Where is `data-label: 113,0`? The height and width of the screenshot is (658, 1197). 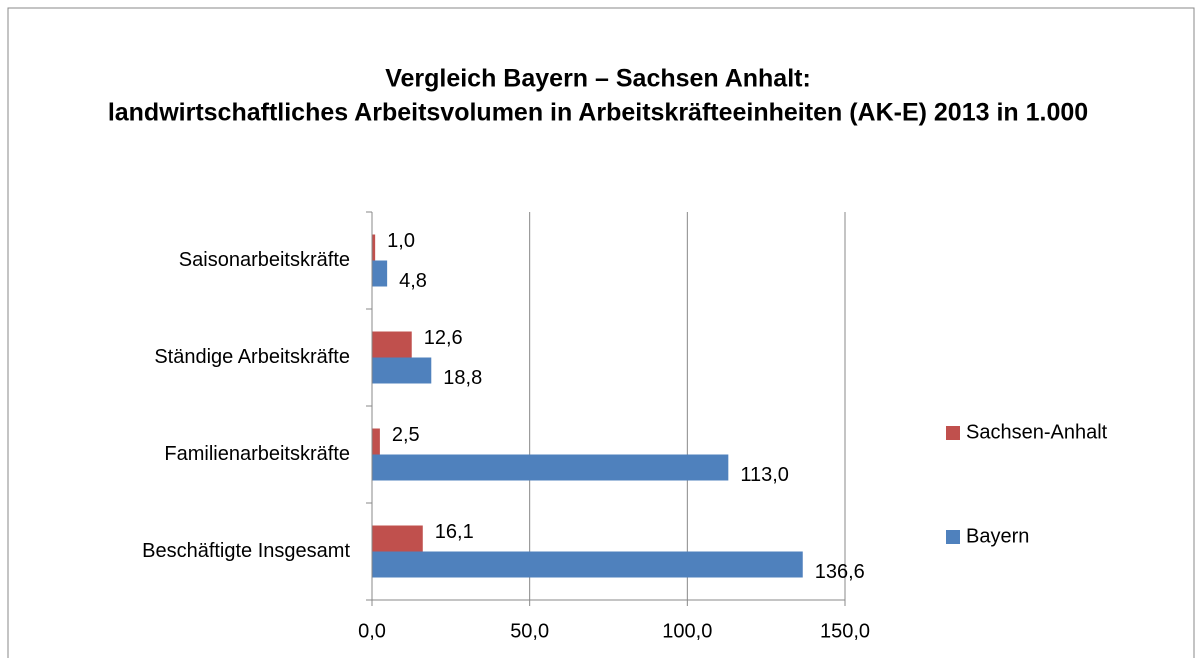 data-label: 113,0 is located at coordinates (764, 475).